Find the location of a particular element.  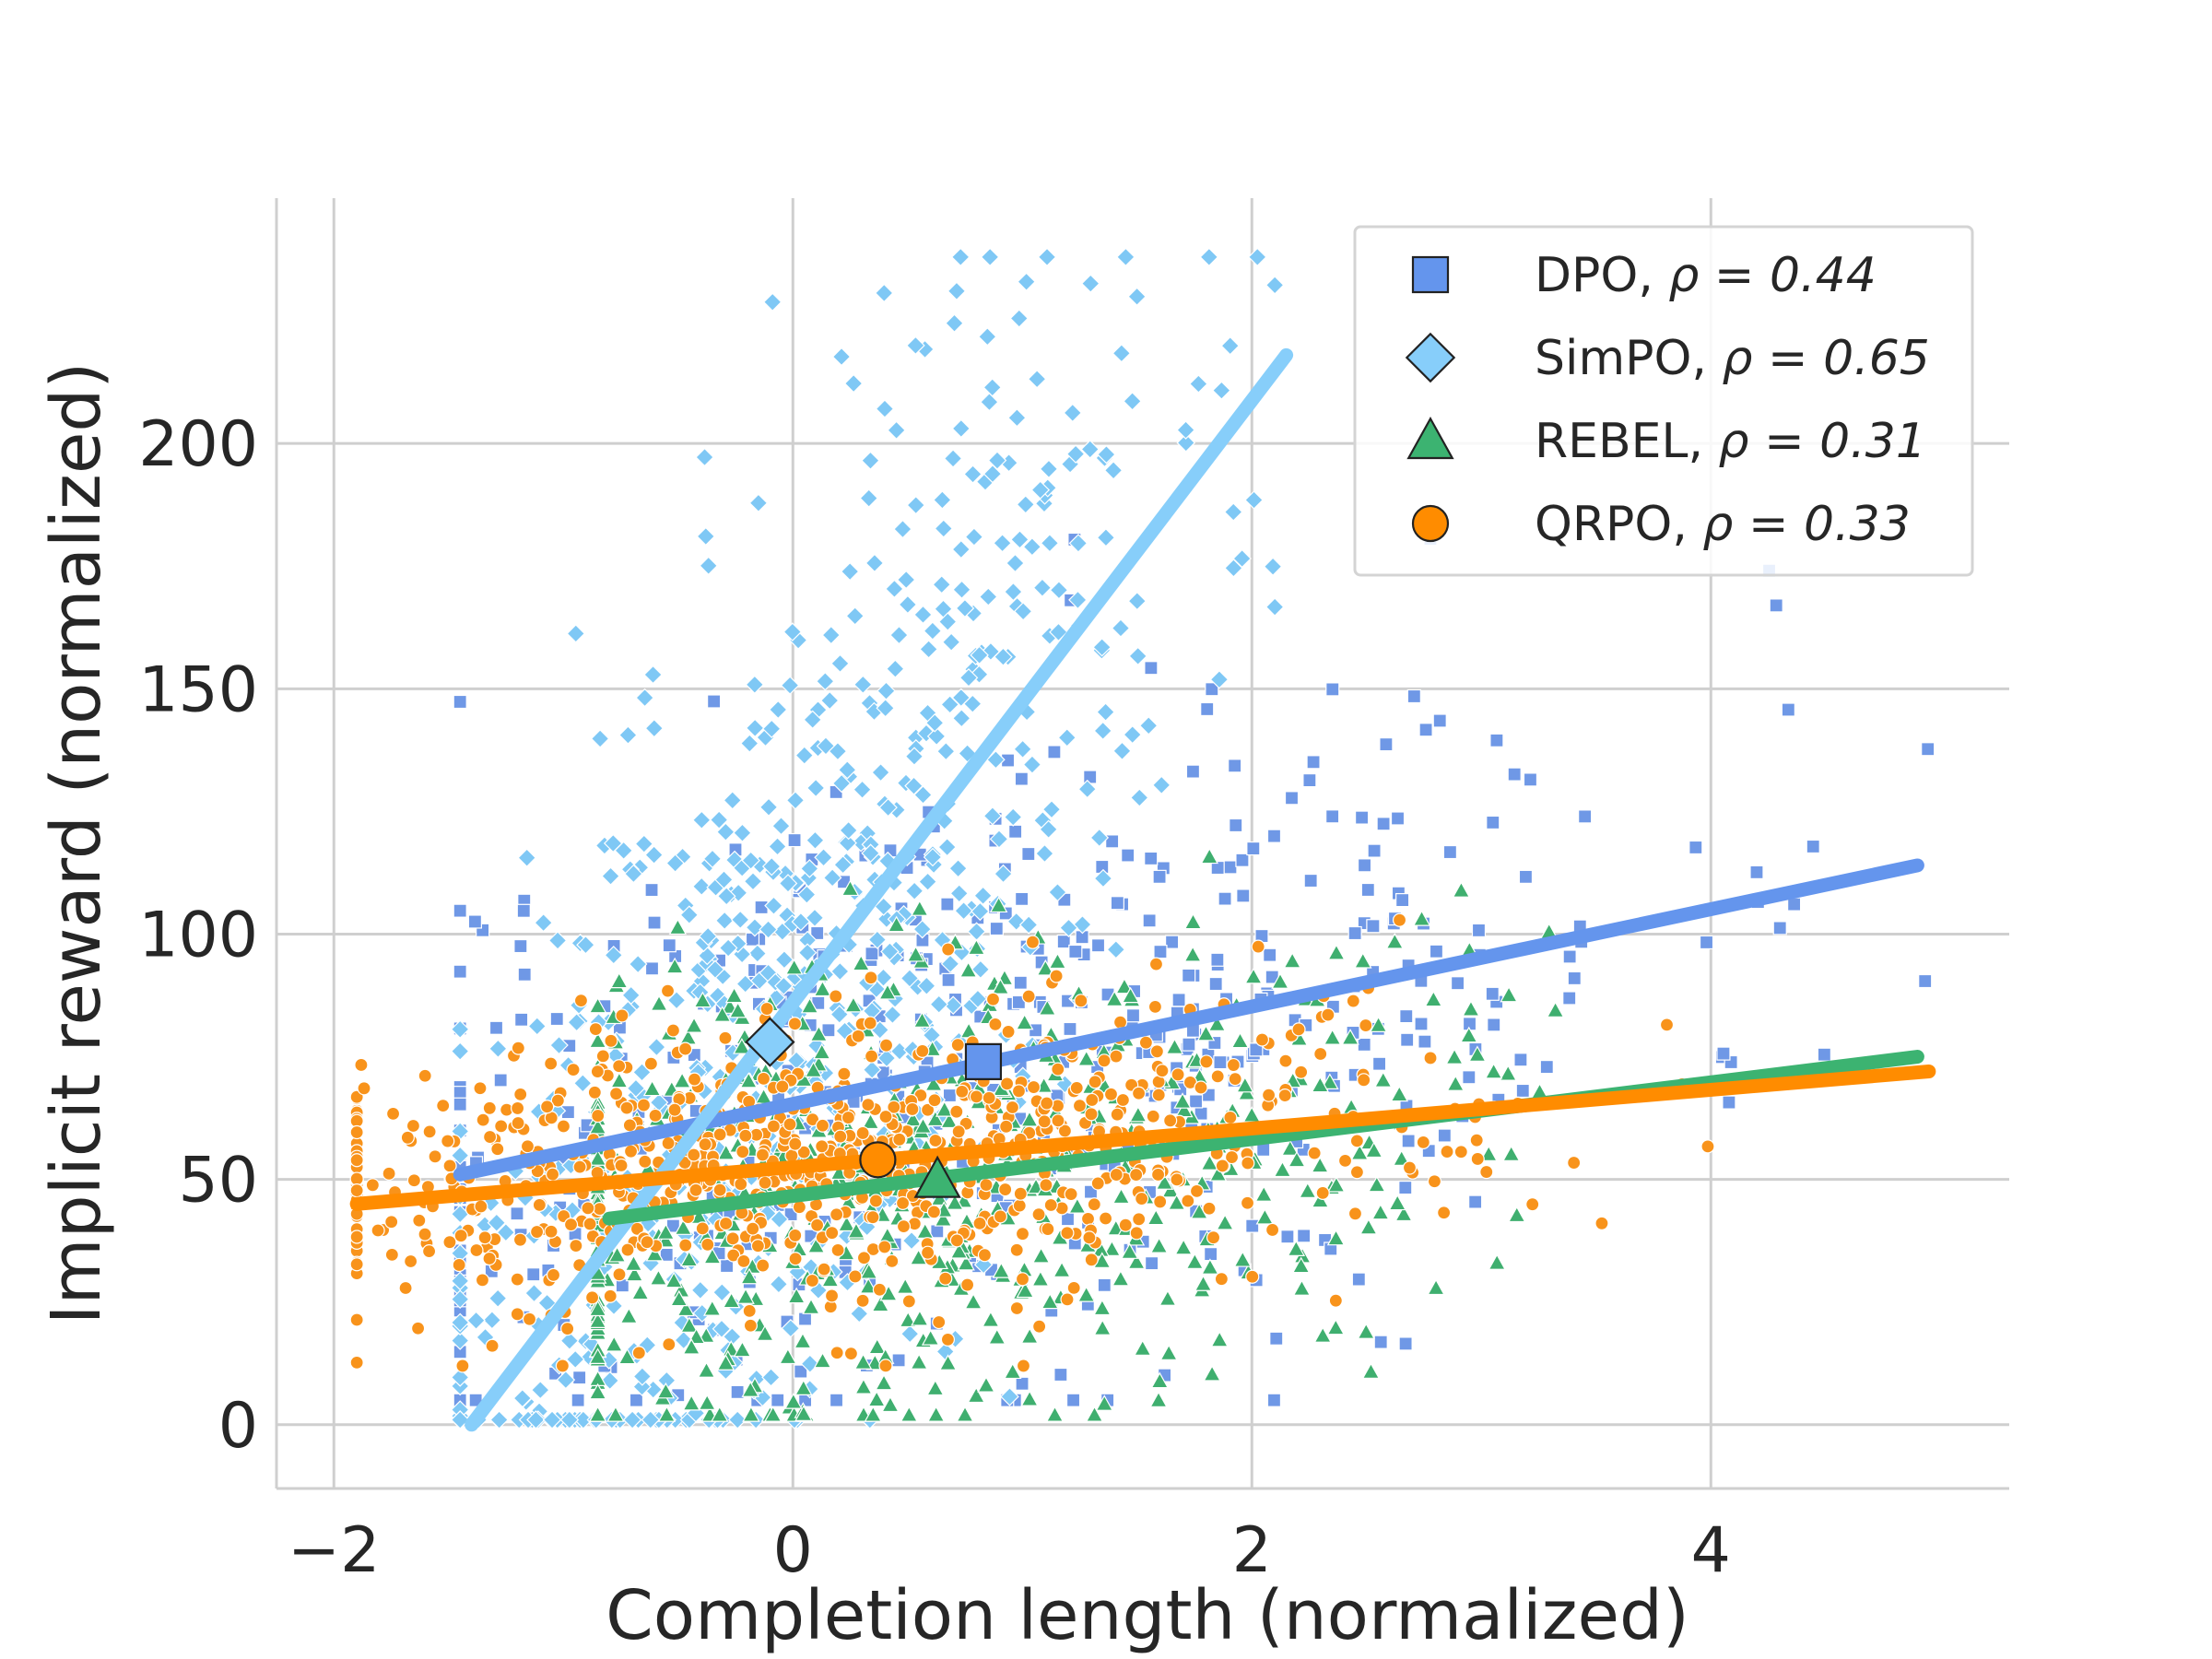

legend-label-dpo: DPO, ρ = 0.44 is located at coordinates (1706, 275).